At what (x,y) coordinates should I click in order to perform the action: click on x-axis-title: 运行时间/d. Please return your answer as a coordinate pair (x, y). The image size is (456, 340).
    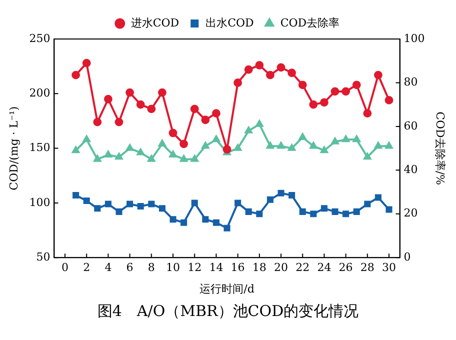
    Looking at the image, I should click on (227, 289).